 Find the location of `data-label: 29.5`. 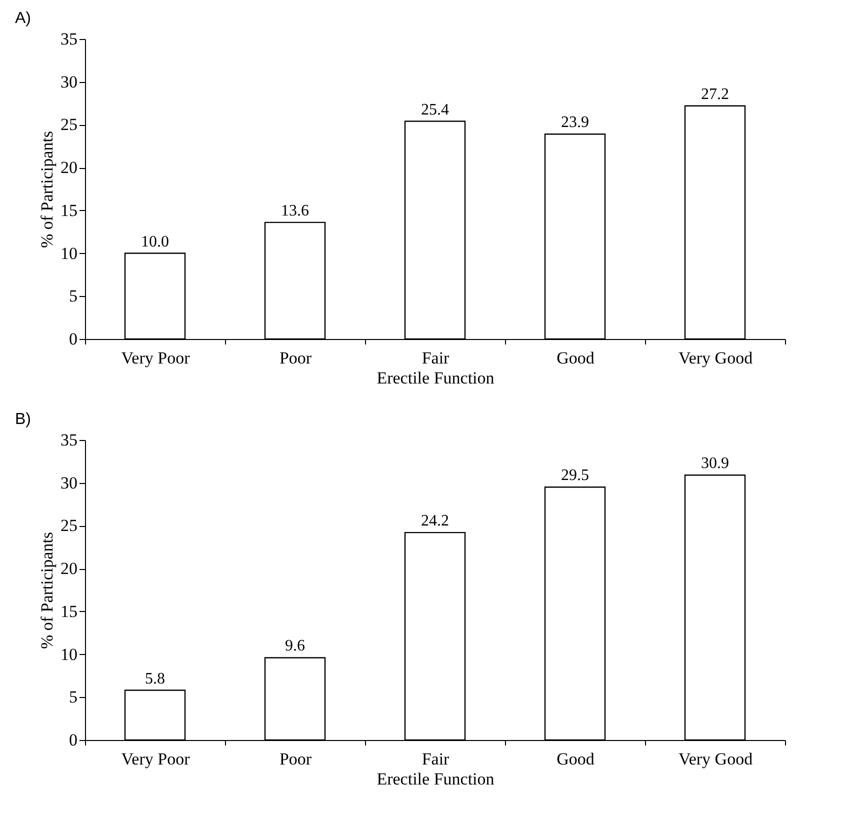

data-label: 29.5 is located at coordinates (575, 475).